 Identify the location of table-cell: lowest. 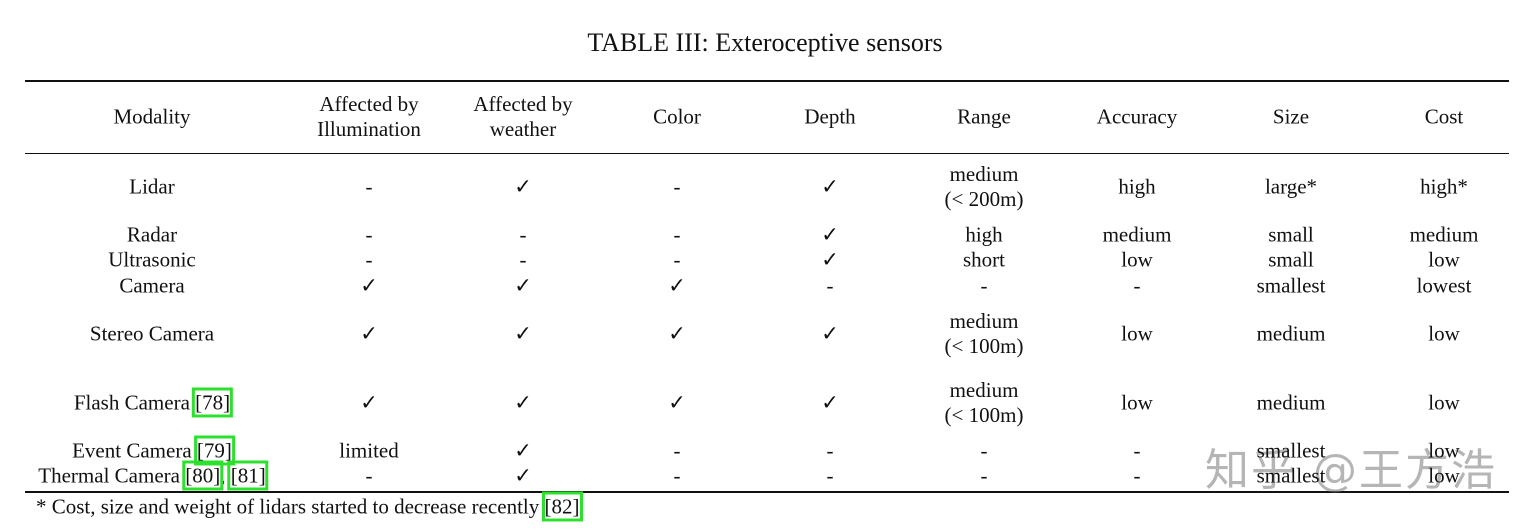
(1444, 285).